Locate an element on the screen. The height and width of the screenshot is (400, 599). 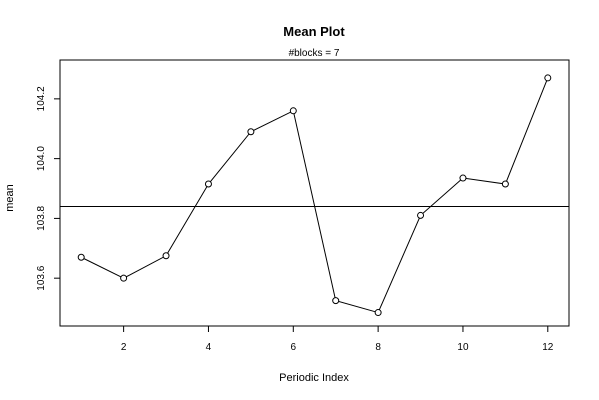
y-tick-label: 104.0 is located at coordinates (41, 158).